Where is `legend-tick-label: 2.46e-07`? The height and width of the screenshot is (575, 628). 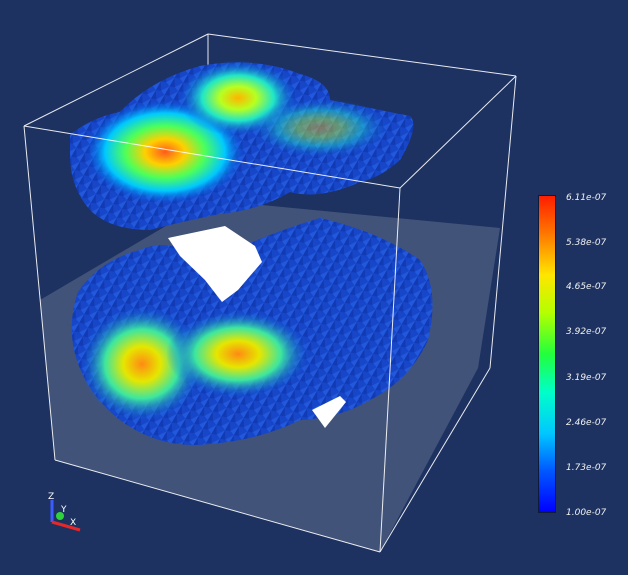 legend-tick-label: 2.46e-07 is located at coordinates (586, 423).